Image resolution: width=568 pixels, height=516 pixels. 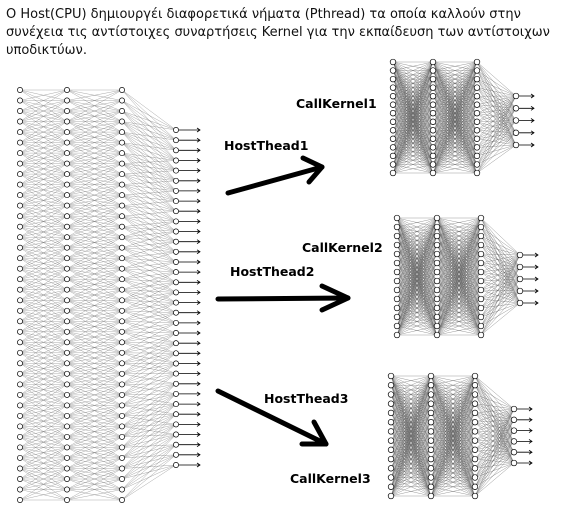 What do you see at coordinates (336, 103) in the screenshot?
I see `callkernel1-label: CallKernel1` at bounding box center [336, 103].